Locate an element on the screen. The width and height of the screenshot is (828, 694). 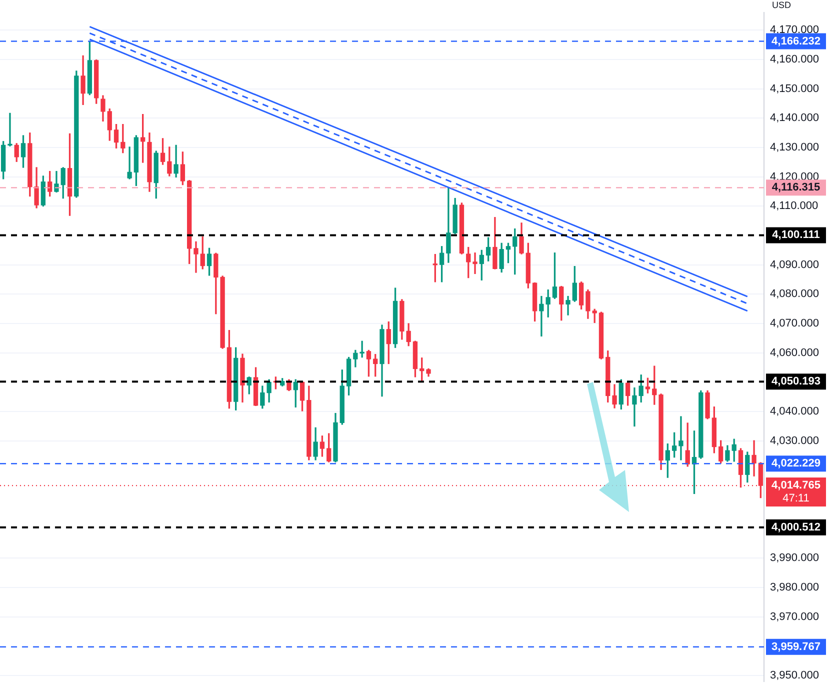
text: 47:11 is located at coordinates (796, 498).